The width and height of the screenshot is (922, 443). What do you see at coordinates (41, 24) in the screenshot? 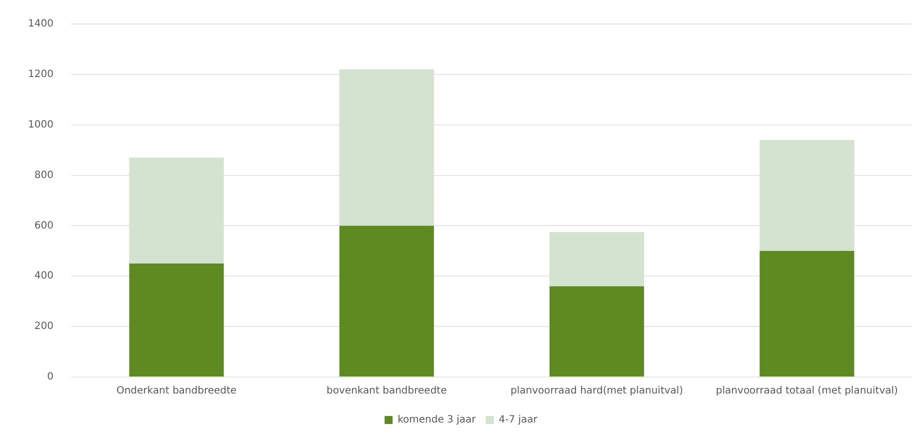
I see `y-tick-label: 1400` at bounding box center [41, 24].